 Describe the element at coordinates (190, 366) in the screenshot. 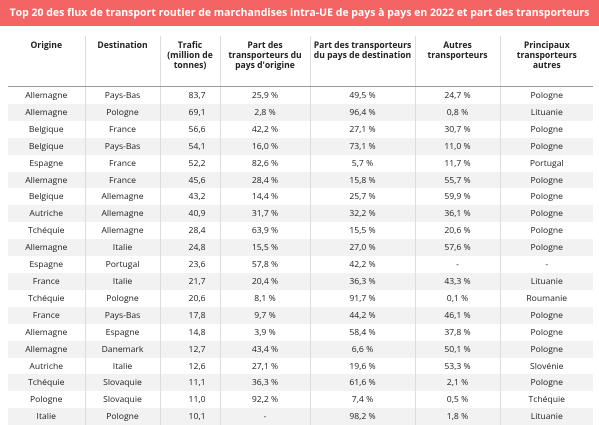

I see `table-cell: 12,6` at that location.